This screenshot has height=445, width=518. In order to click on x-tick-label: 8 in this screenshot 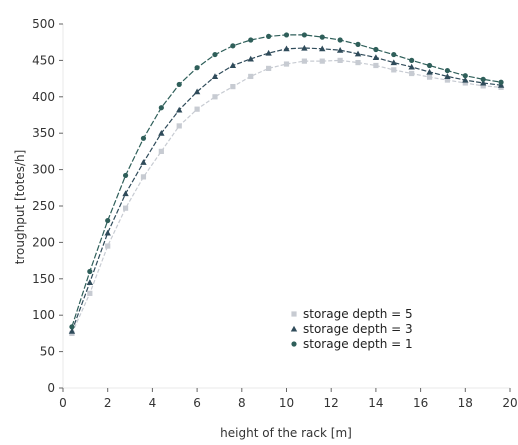, I will do `click(242, 403)`.